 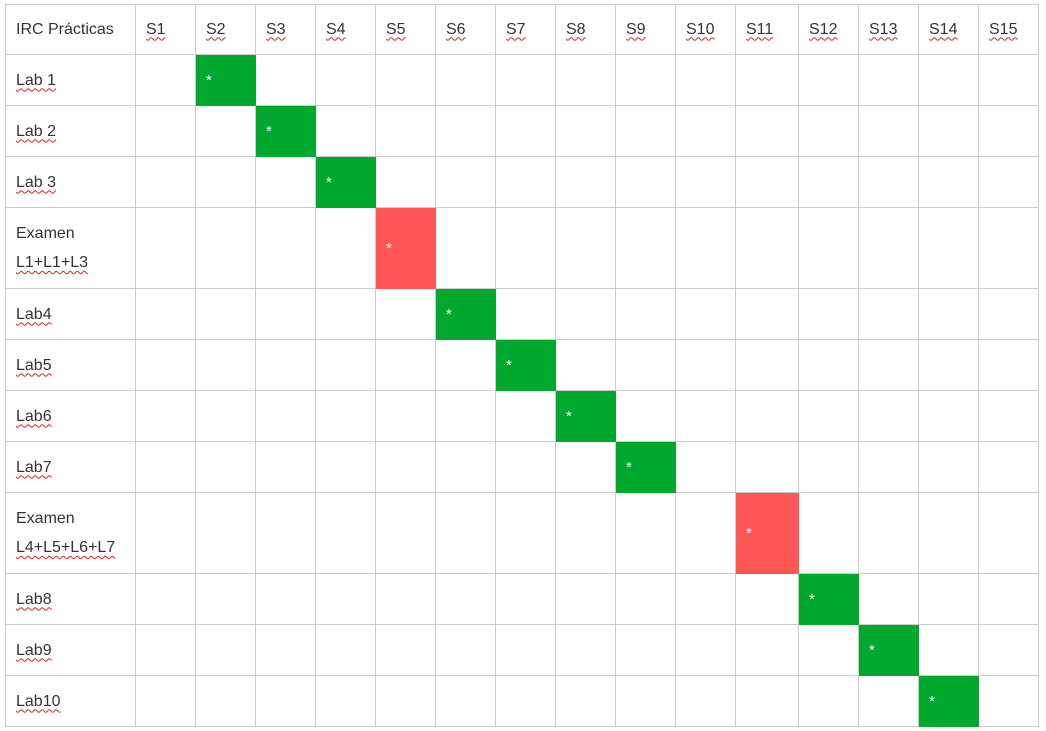 I want to click on row-label-cell: Examen L4+L5+L6+L7, so click(x=70, y=533).